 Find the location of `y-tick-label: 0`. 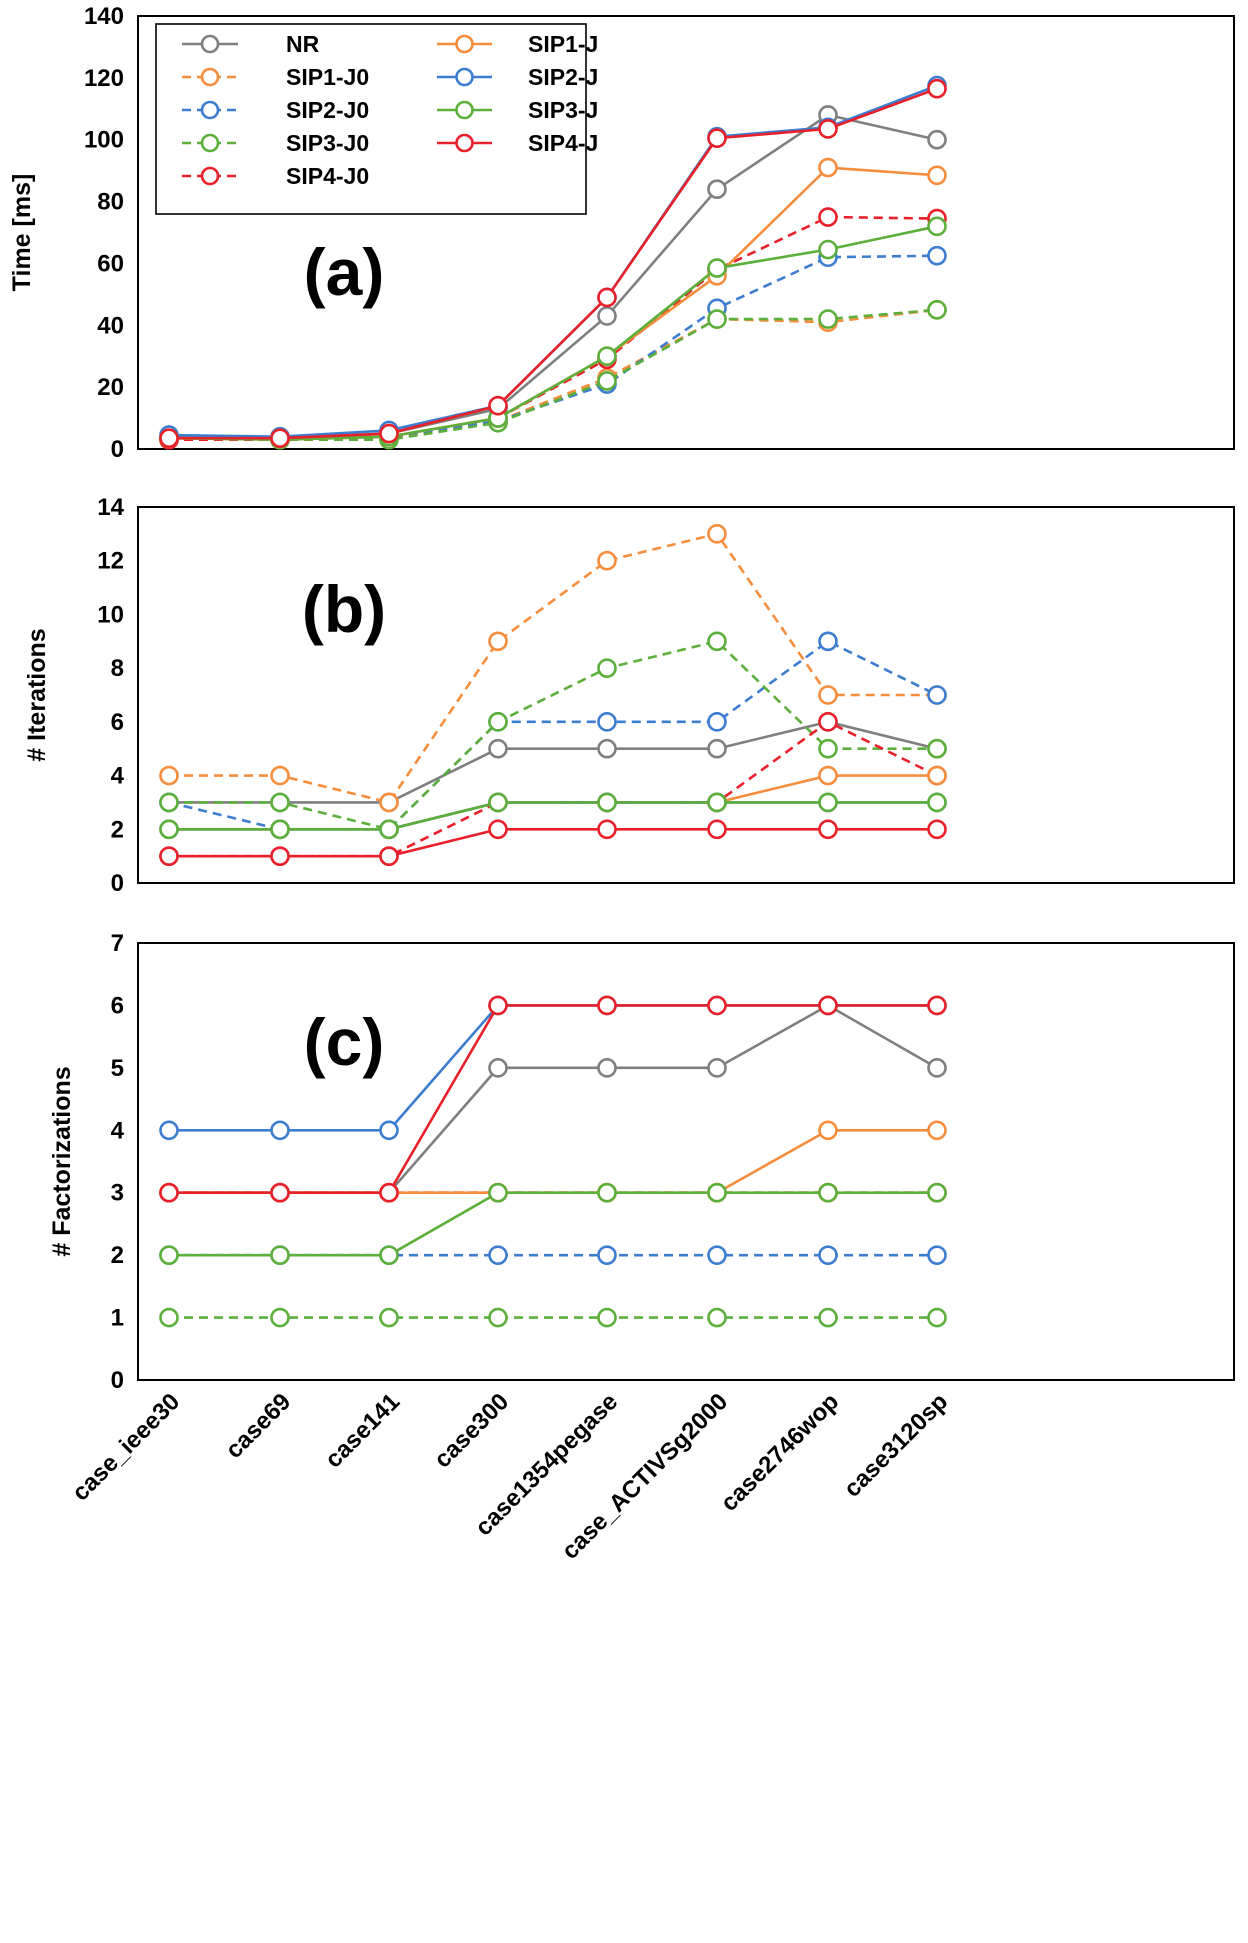

y-tick-label: 0 is located at coordinates (117, 883).